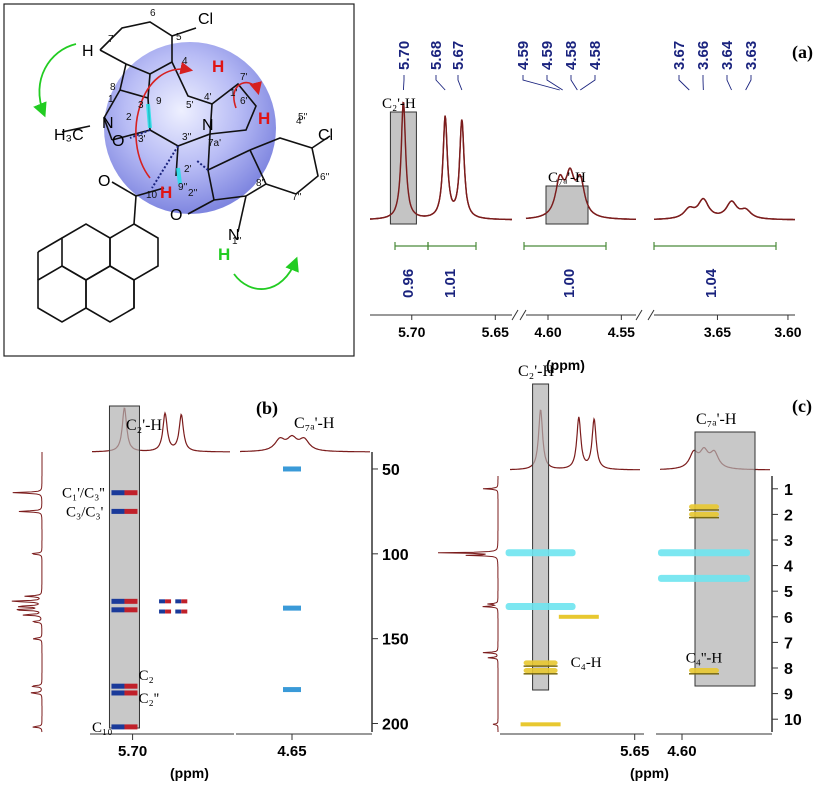 The width and height of the screenshot is (827, 787). Describe the element at coordinates (145, 676) in the screenshot. I see `panel-b-crosspeak-label-4: C₂` at that location.